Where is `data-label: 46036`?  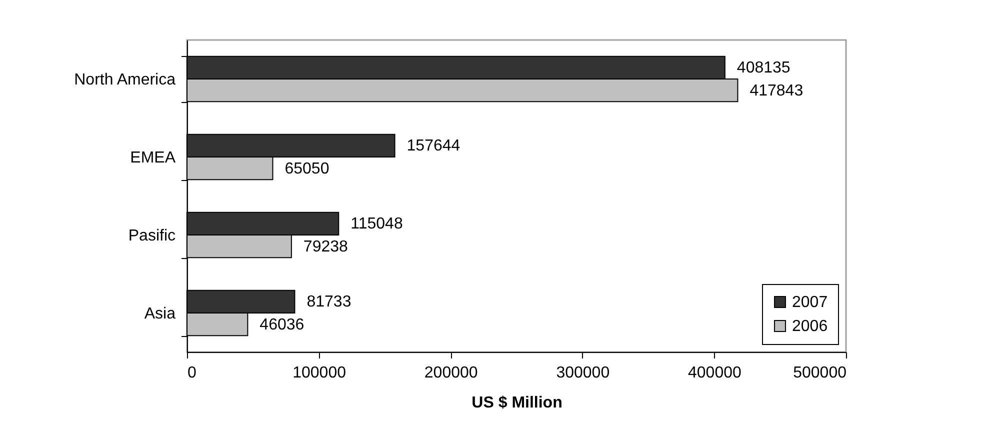 data-label: 46036 is located at coordinates (282, 325).